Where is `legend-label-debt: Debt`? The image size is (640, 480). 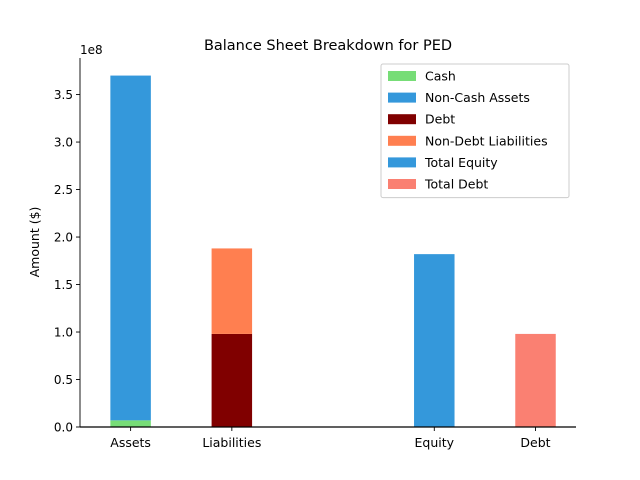
legend-label-debt: Debt is located at coordinates (440, 119).